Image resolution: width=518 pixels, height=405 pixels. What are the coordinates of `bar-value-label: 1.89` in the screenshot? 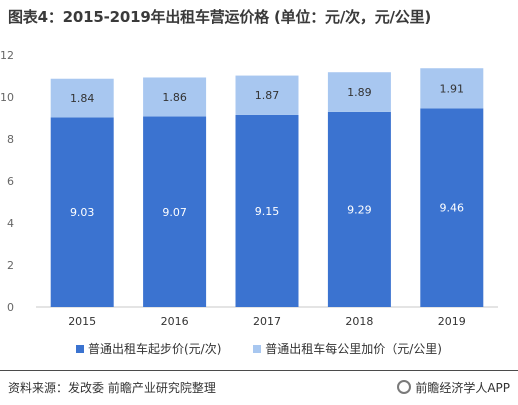 It's located at (359, 92).